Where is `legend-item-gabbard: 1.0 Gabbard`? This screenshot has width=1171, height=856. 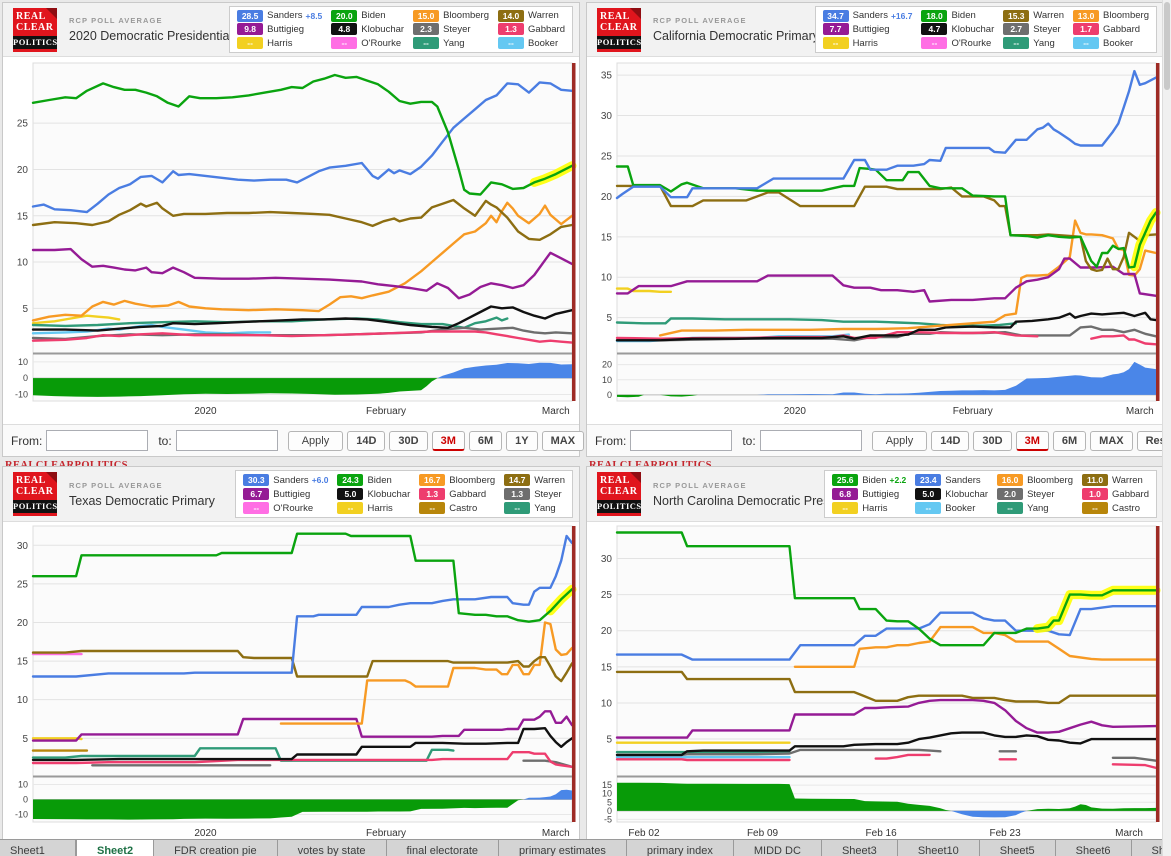 legend-item-gabbard: 1.0 Gabbard is located at coordinates (1115, 494).